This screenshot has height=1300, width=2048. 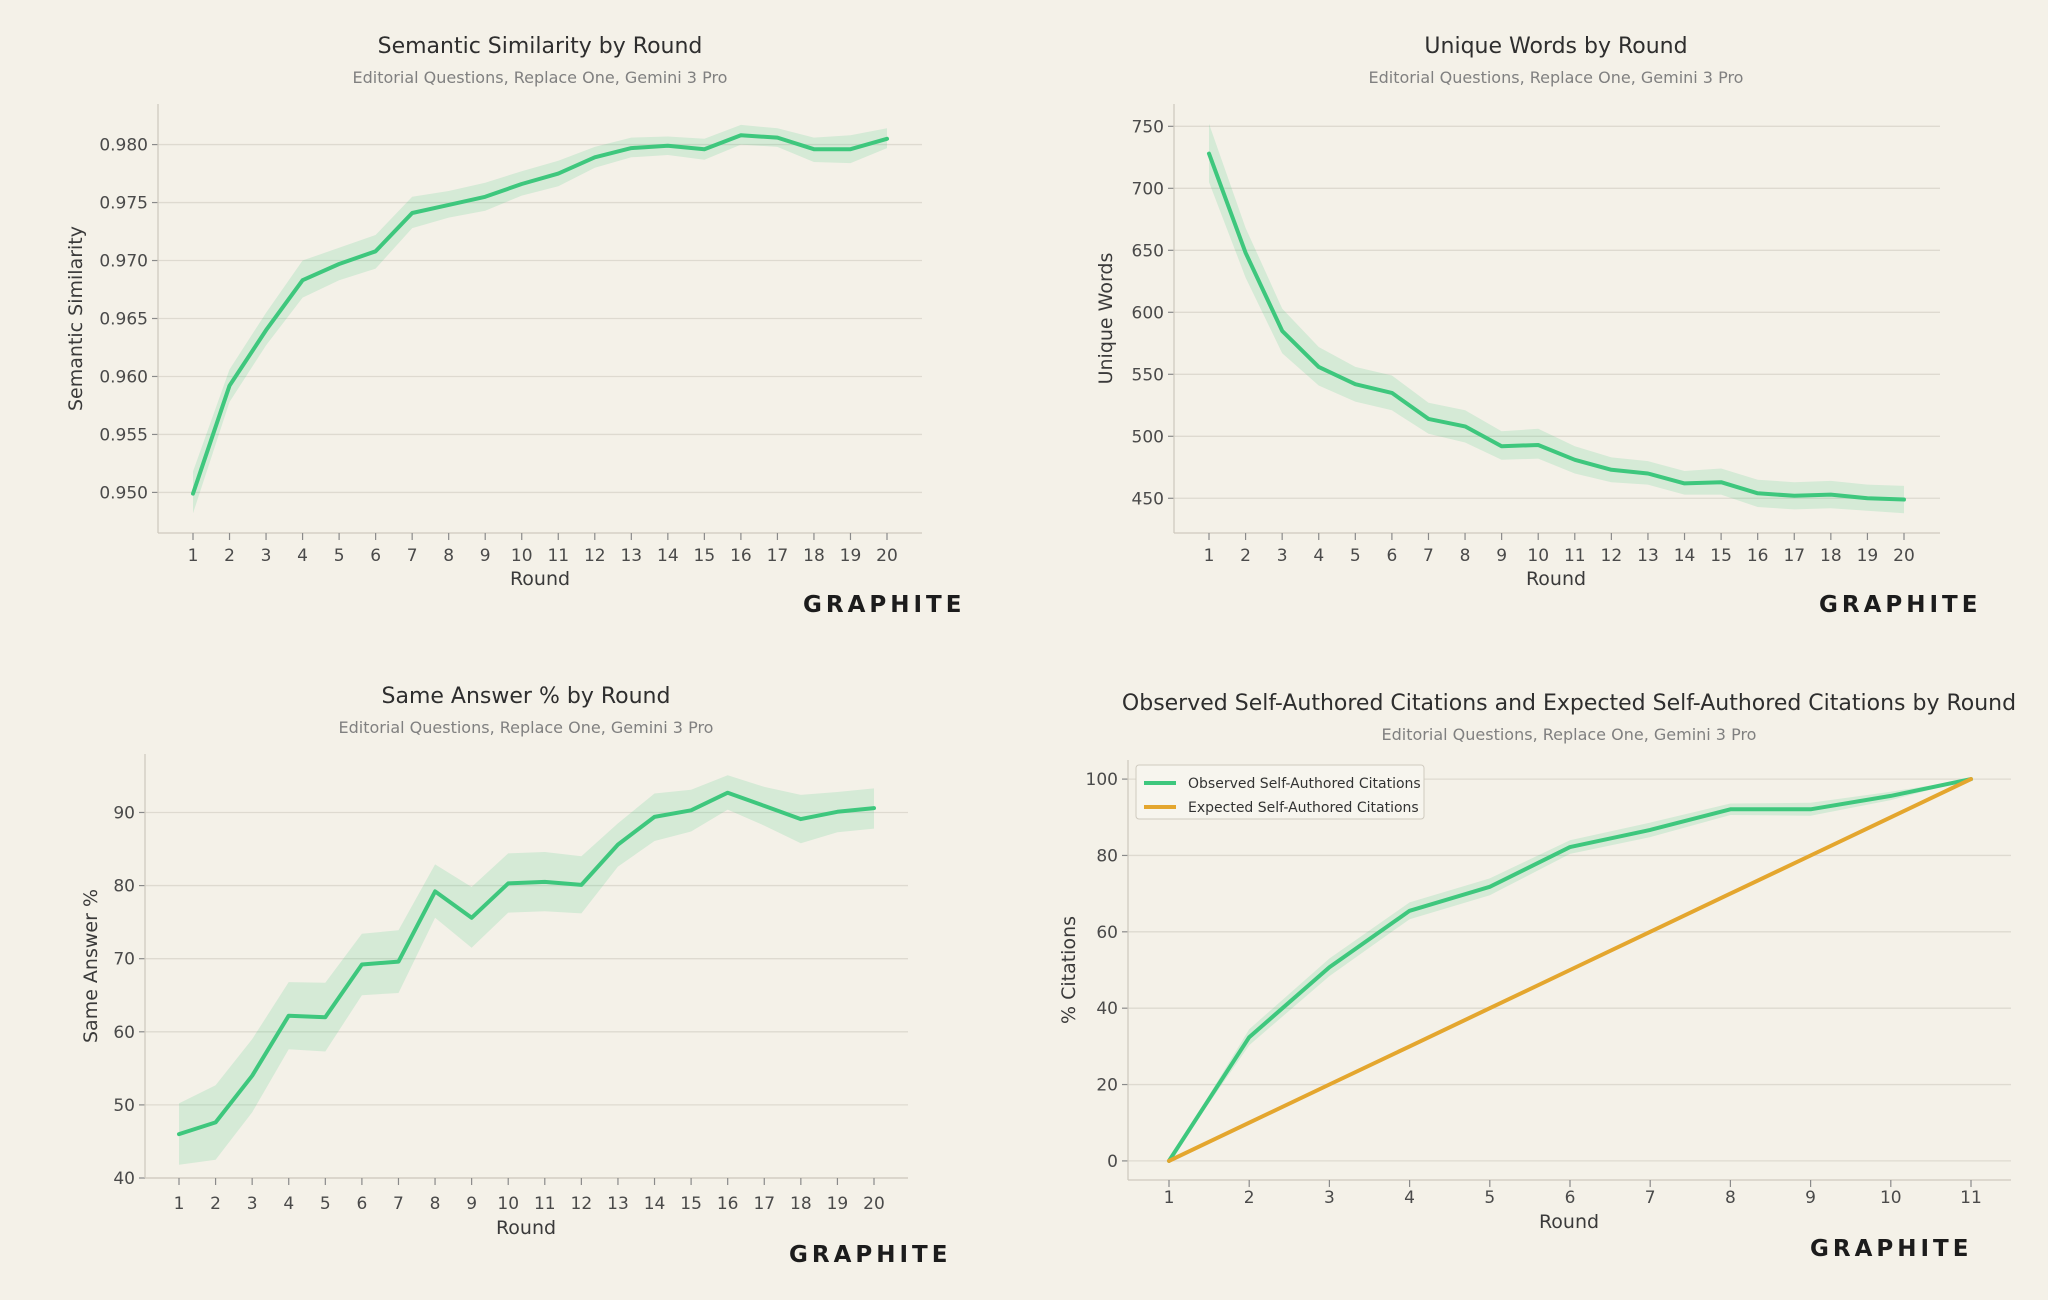 What do you see at coordinates (1148, 251) in the screenshot?
I see `y-tick-label: 650` at bounding box center [1148, 251].